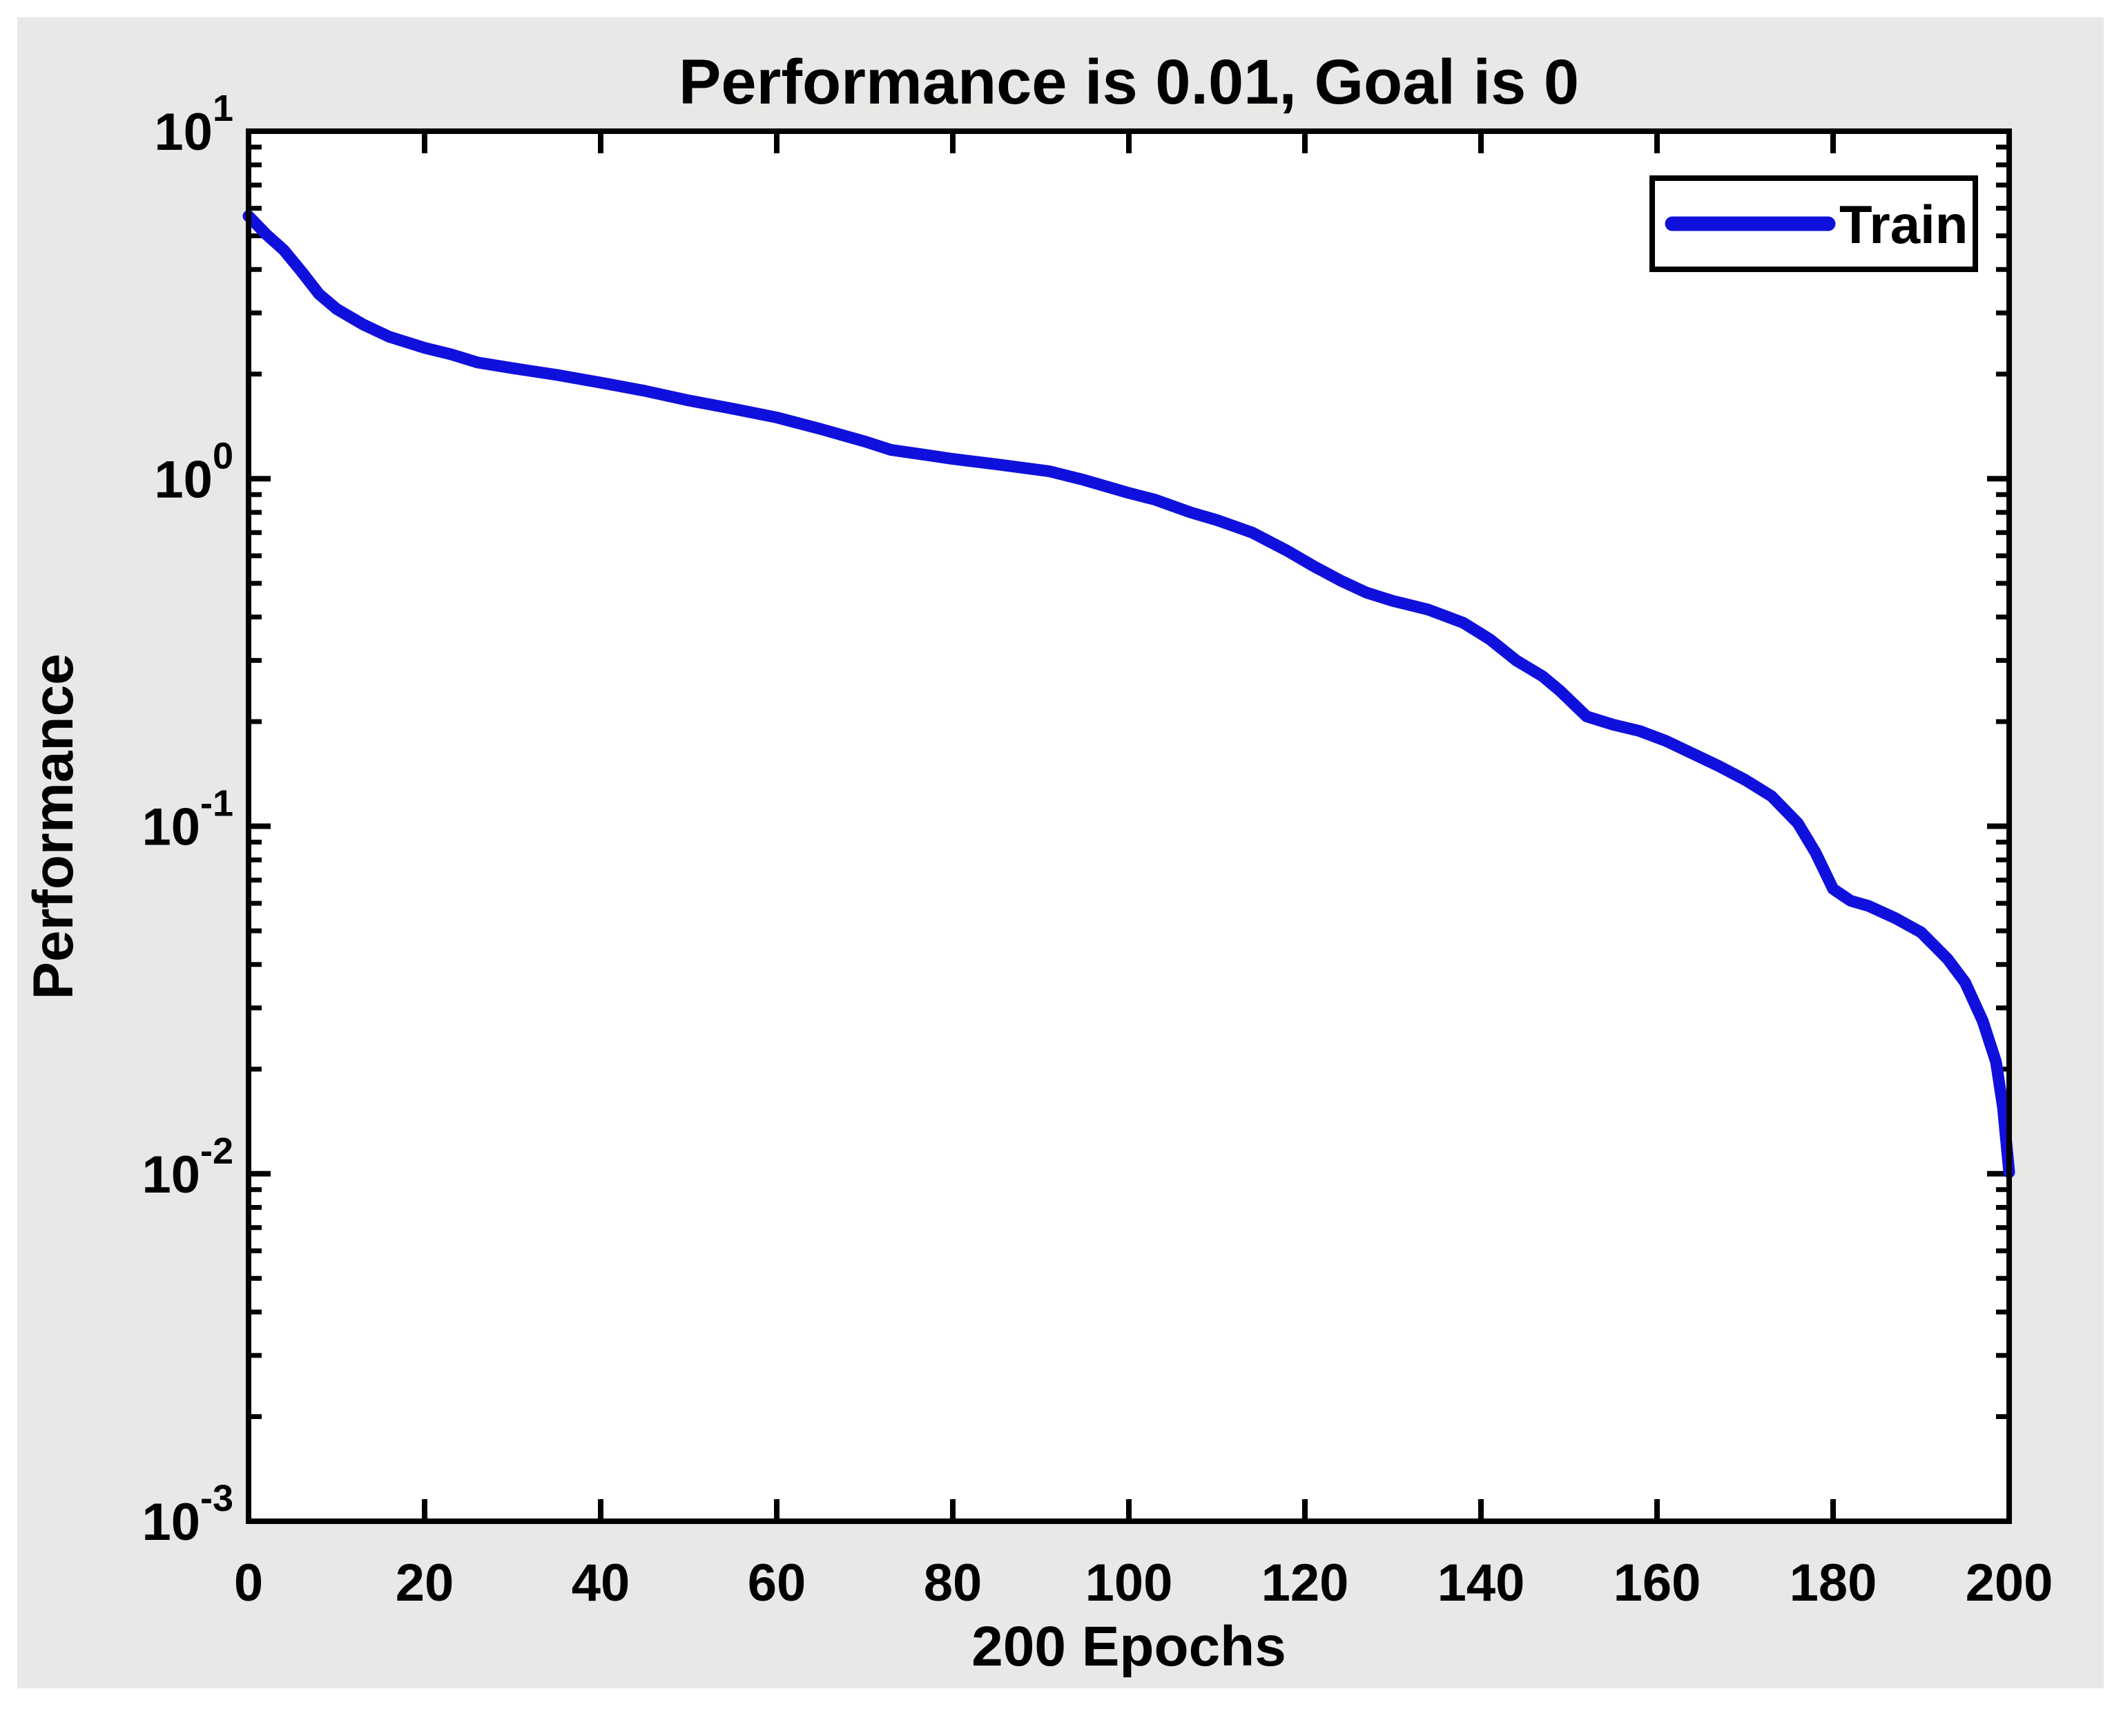 Image resolution: width=2121 pixels, height=1736 pixels. Describe the element at coordinates (187, 1167) in the screenshot. I see `y-tick-label: 10⁻²` at that location.